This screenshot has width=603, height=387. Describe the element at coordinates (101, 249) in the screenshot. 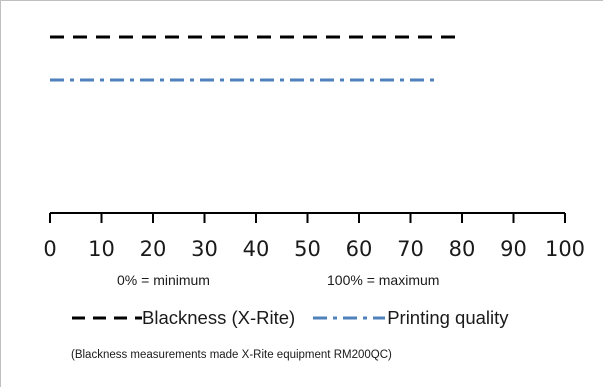

I see `x-tick-label-1: 10` at that location.